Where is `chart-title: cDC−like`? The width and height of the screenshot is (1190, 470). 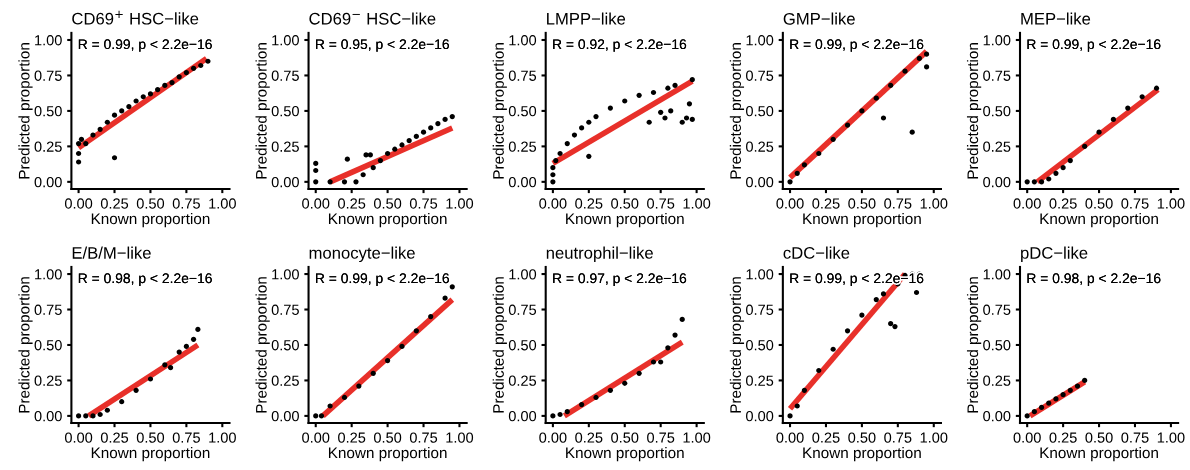 chart-title: cDC−like is located at coordinates (816, 252).